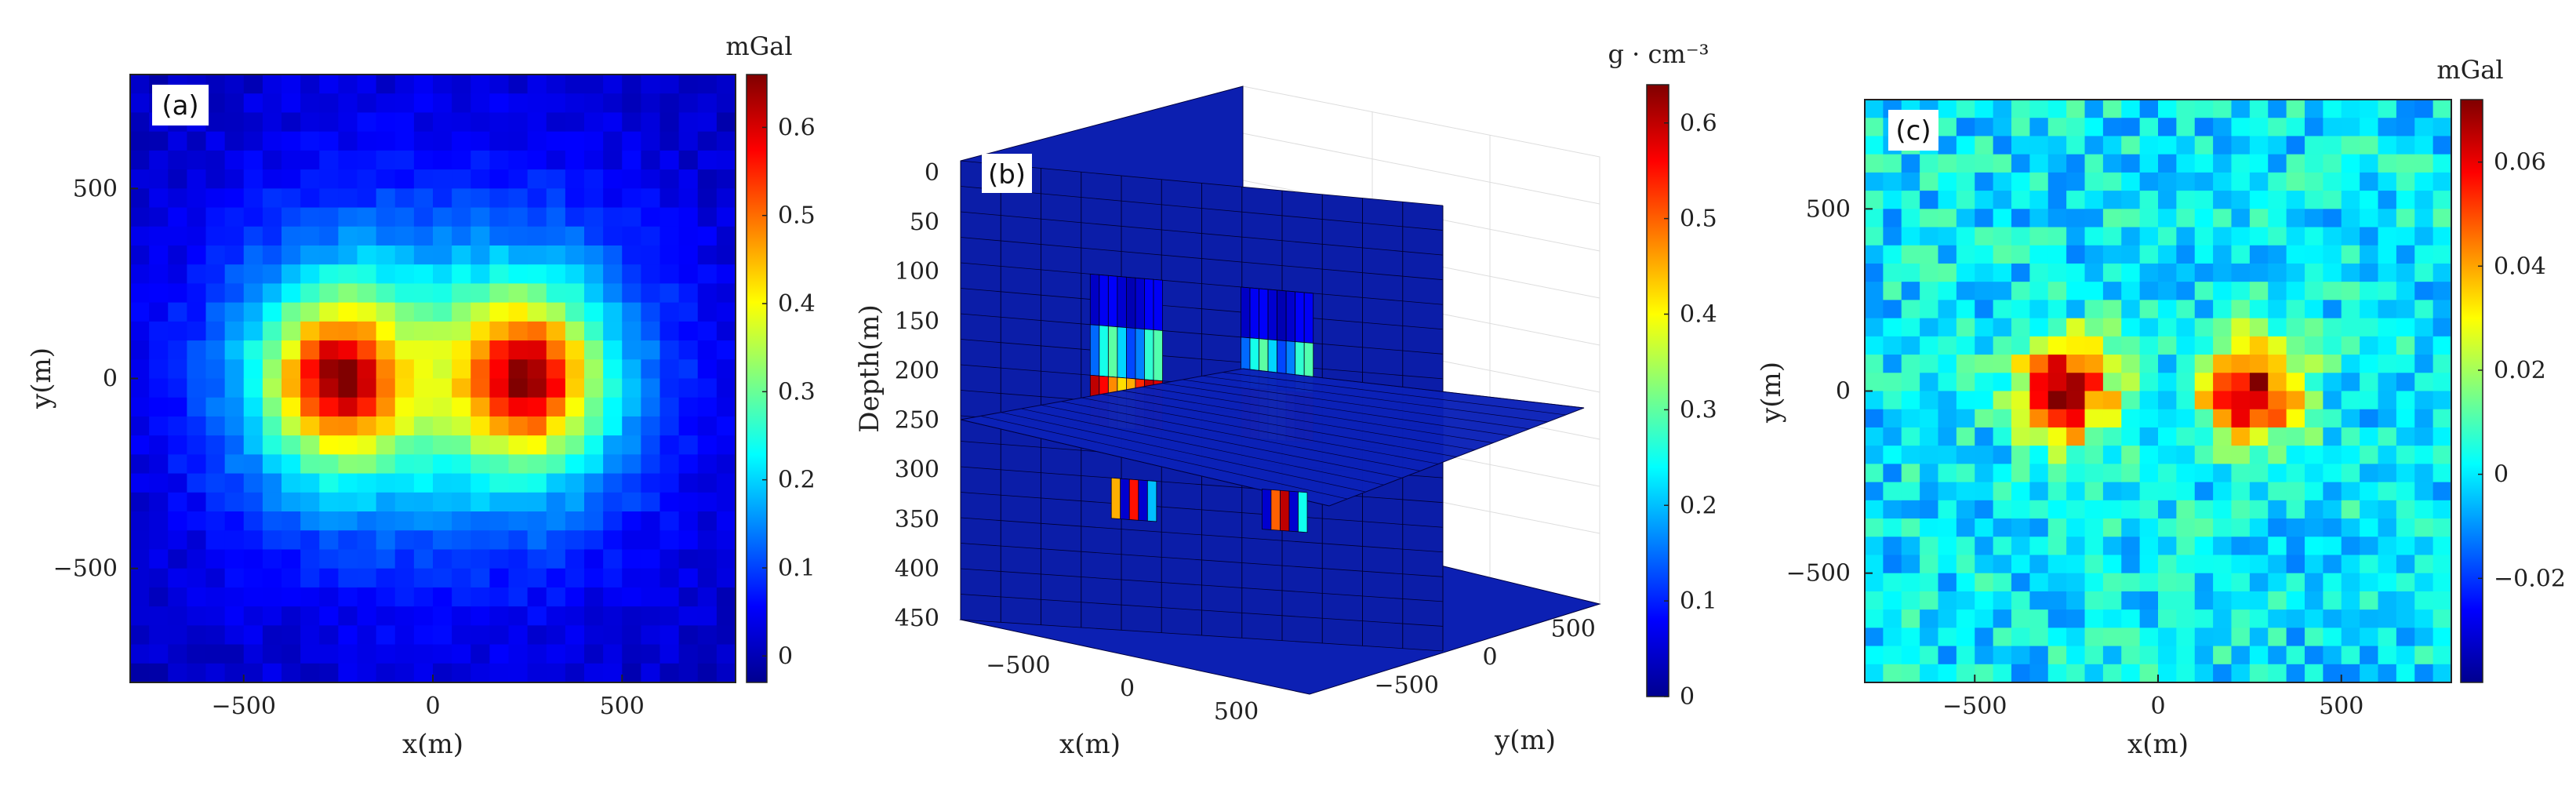  What do you see at coordinates (1183, 453) in the screenshot?
I see `slice-gridline` at bounding box center [1183, 453].